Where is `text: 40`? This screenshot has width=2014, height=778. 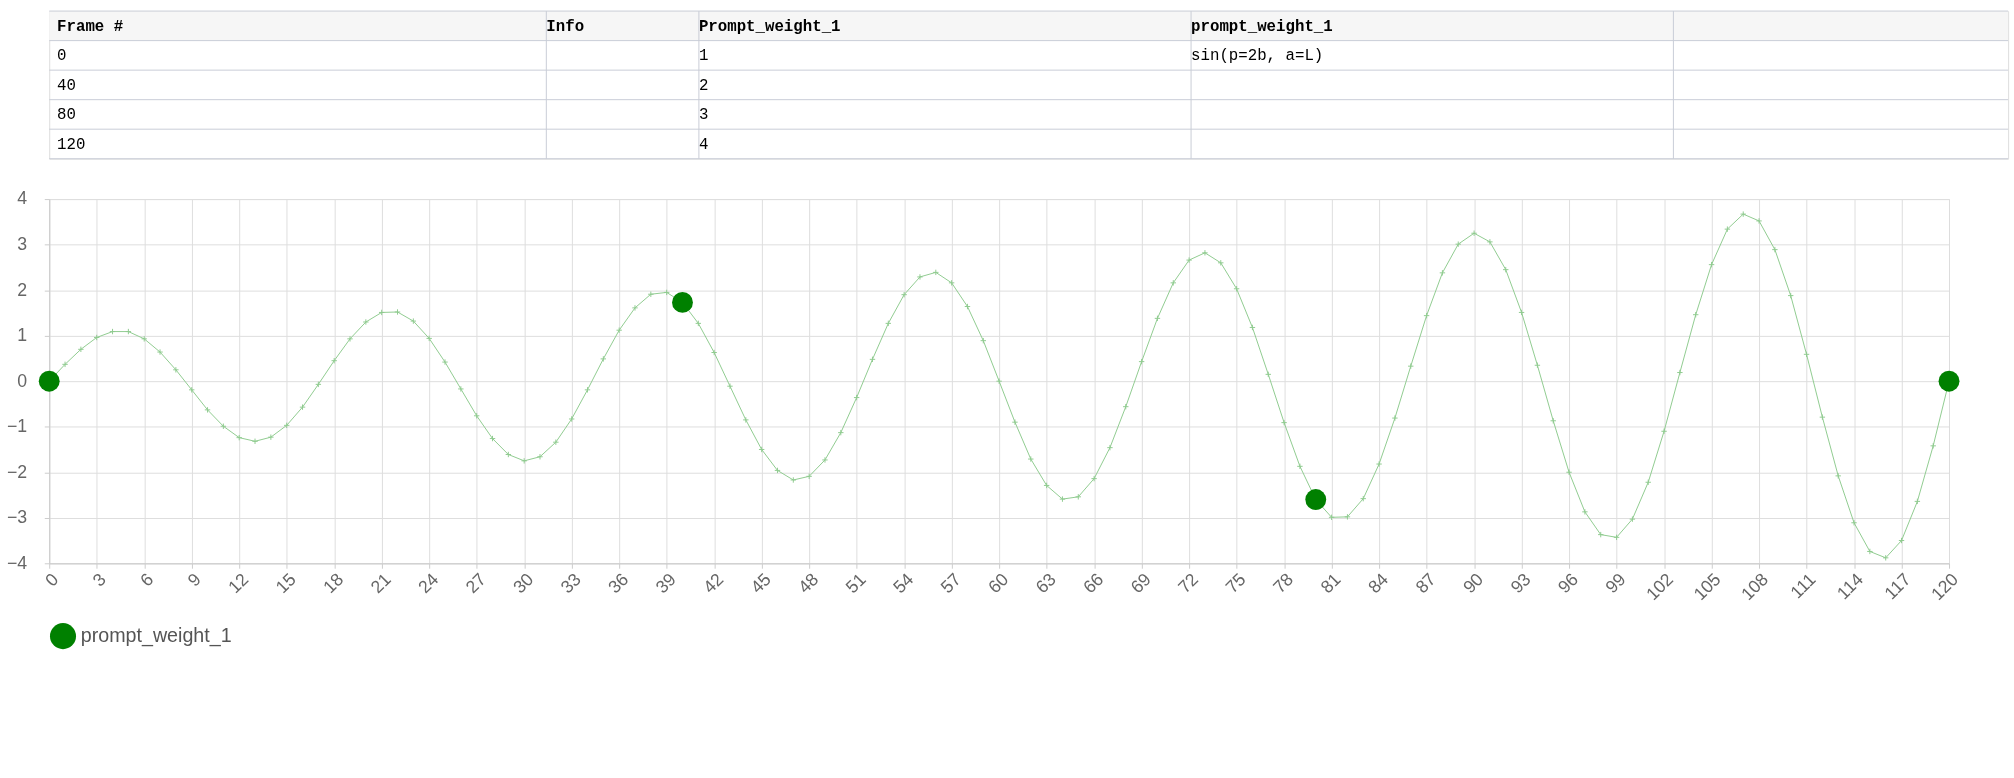 text: 40 is located at coordinates (66, 85).